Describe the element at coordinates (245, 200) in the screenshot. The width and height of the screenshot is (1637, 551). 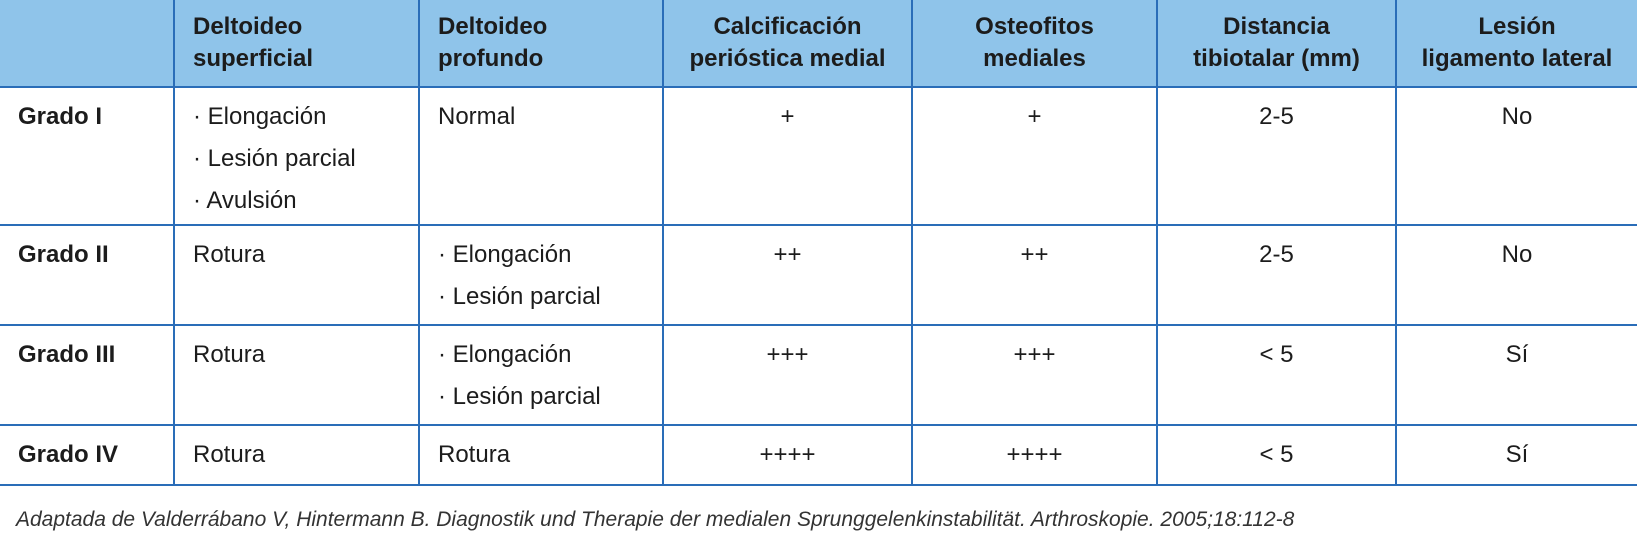
I see `cell-line: · Avulsión` at that location.